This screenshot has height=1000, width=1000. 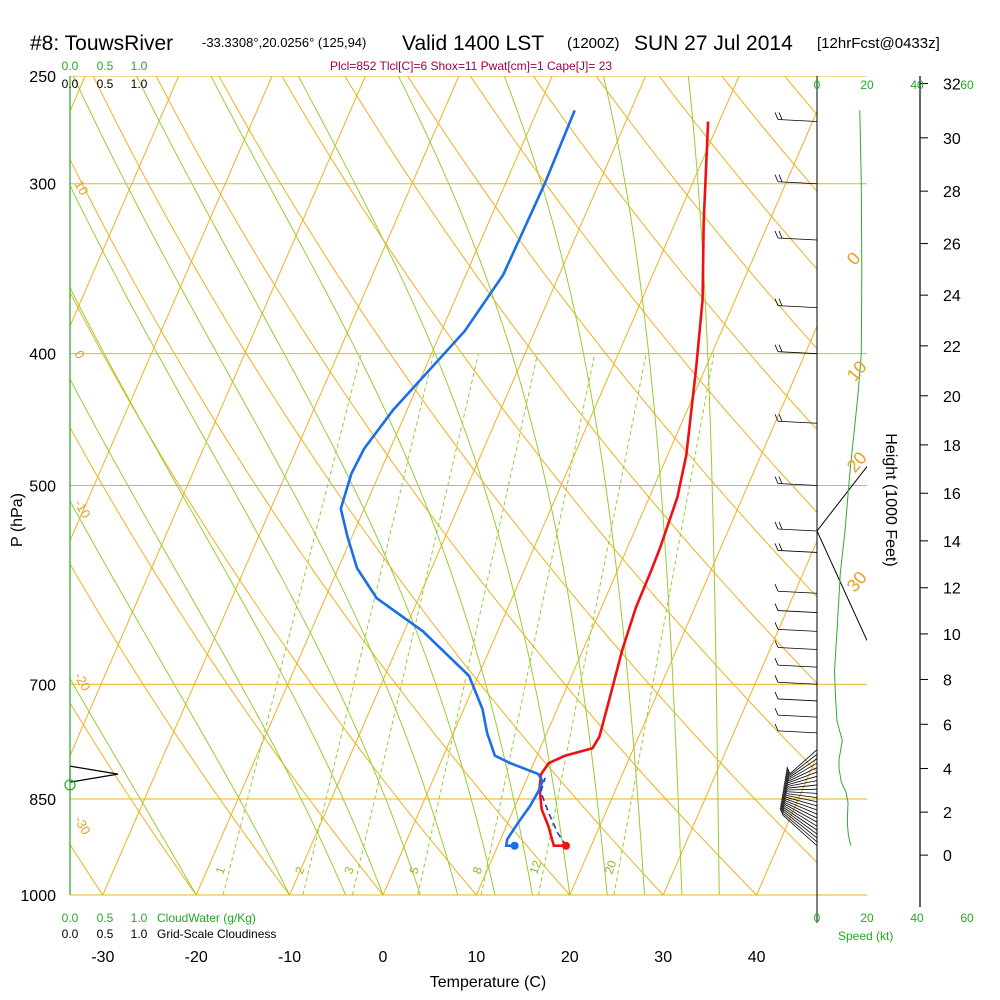 I want to click on height-tick-label: 30, so click(x=952, y=139).